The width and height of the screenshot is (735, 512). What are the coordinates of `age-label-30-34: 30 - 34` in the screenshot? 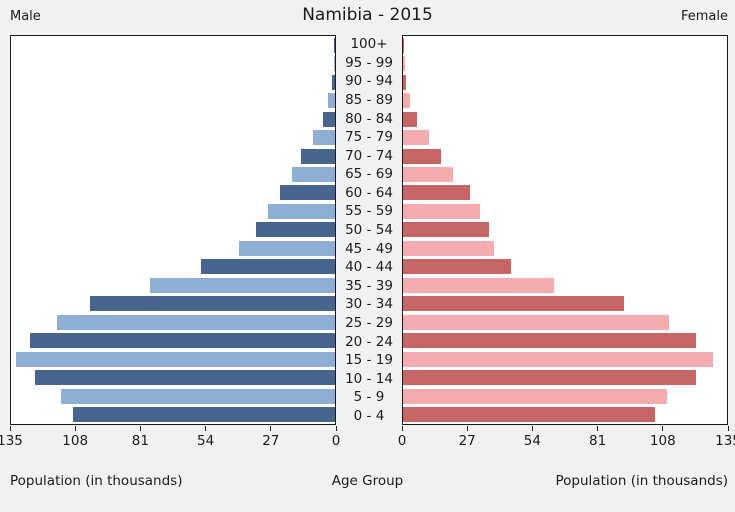 It's located at (369, 304).